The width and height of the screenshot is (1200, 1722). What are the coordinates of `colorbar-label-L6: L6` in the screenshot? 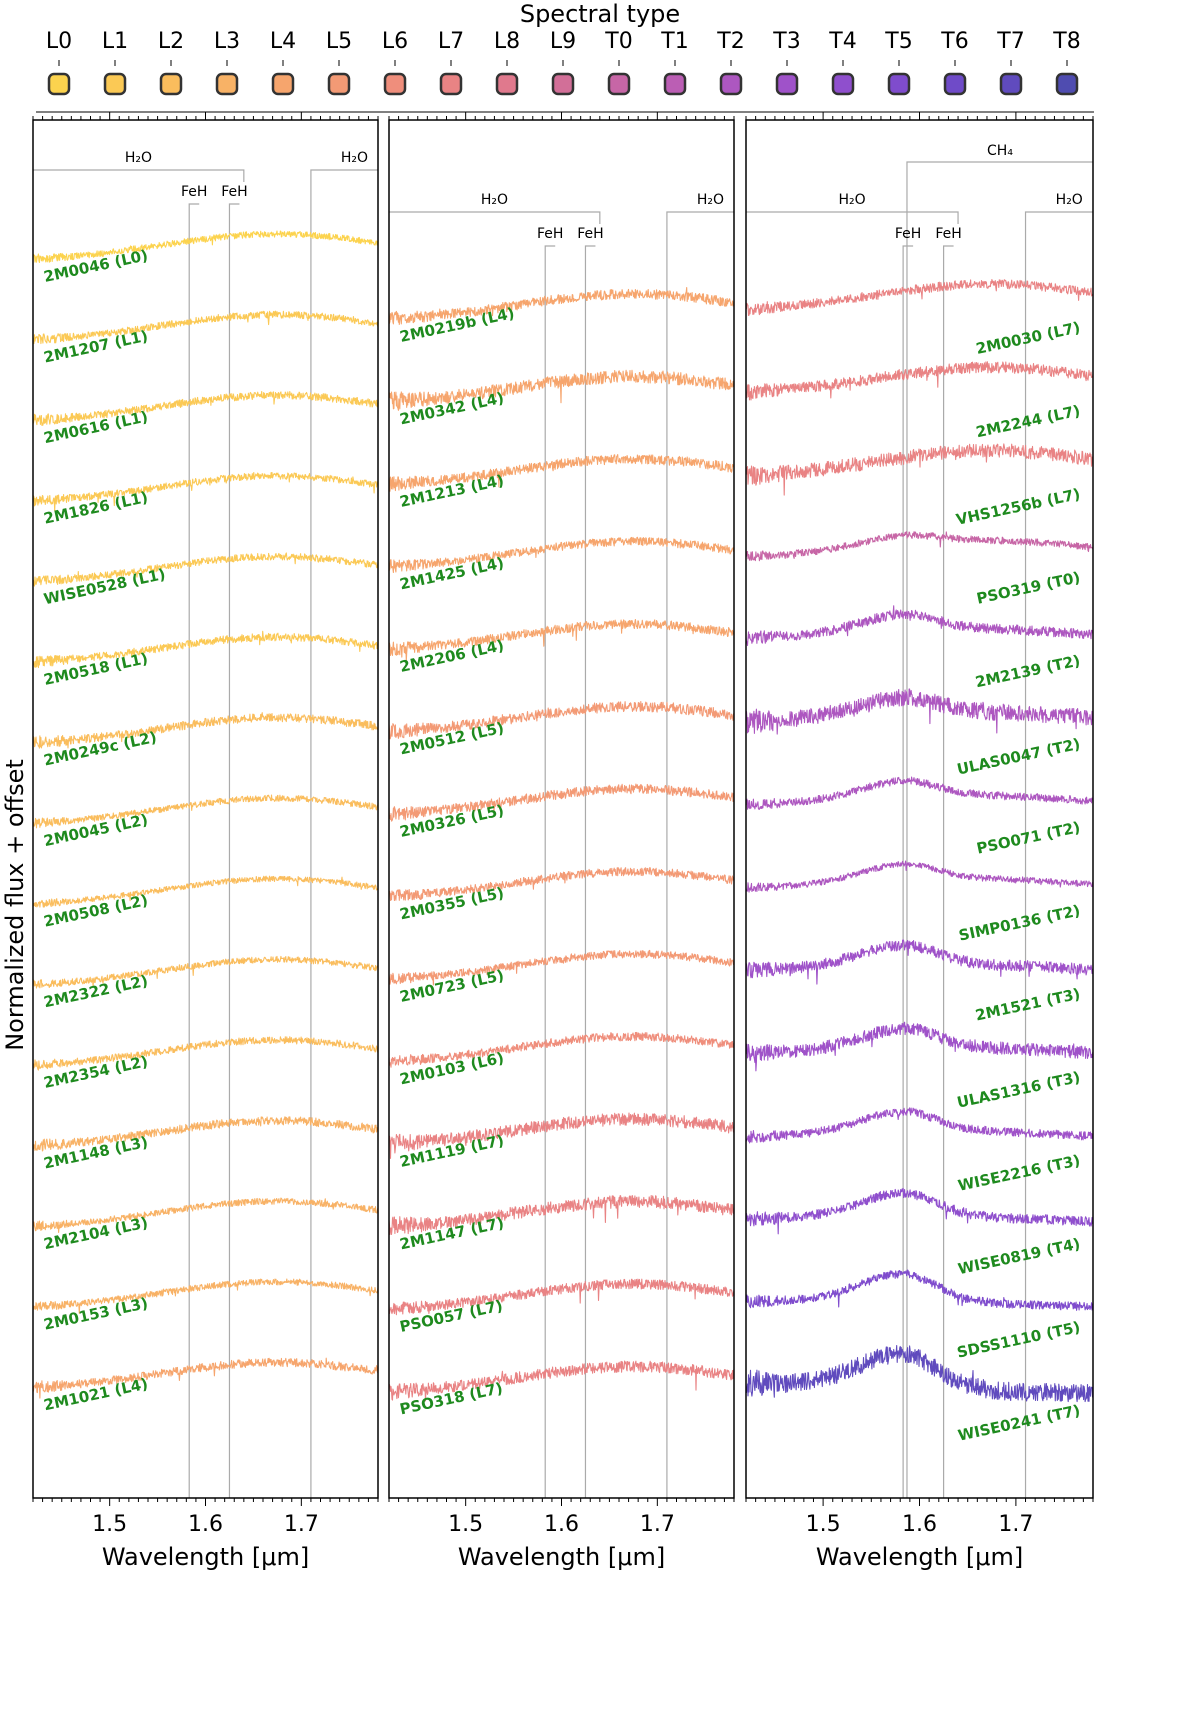 It's located at (395, 41).